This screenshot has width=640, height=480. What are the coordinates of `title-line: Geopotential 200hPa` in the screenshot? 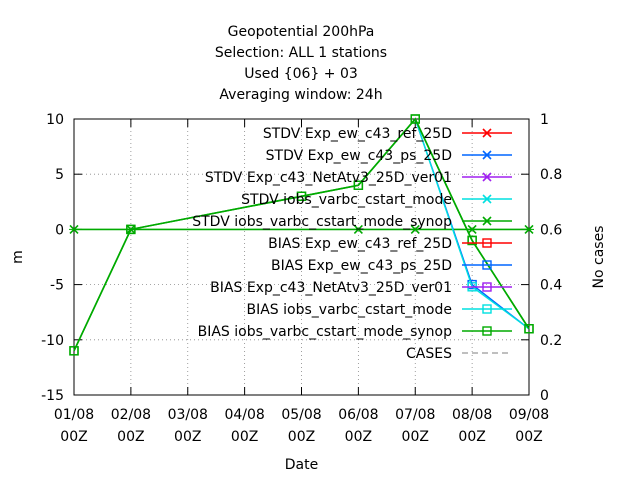 It's located at (301, 32).